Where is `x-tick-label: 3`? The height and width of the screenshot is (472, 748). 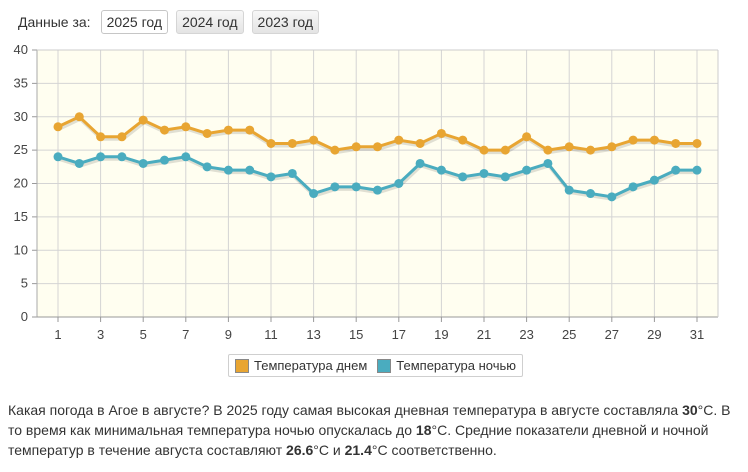
x-tick-label: 3 is located at coordinates (100, 334).